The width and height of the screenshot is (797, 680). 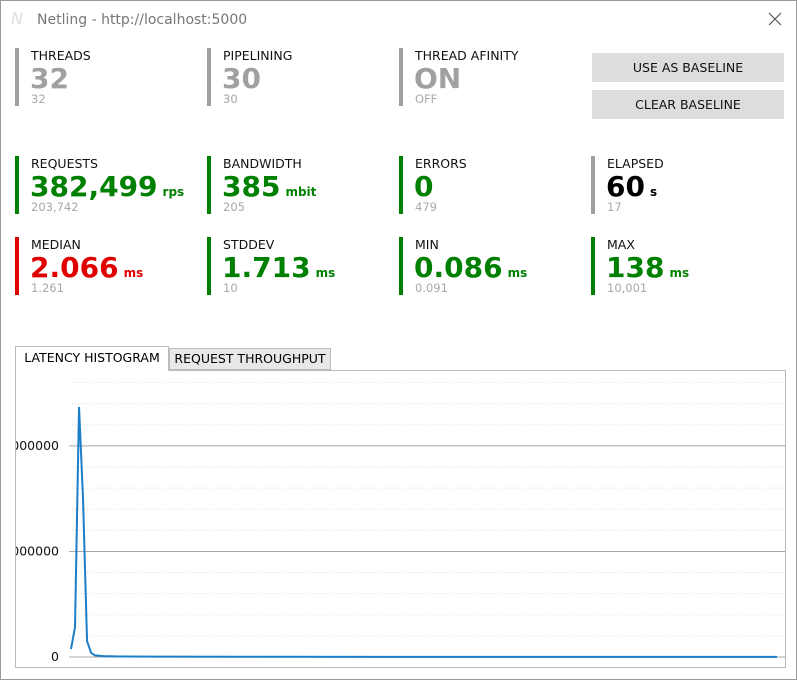 I want to click on metric-number: 60, so click(x=625, y=186).